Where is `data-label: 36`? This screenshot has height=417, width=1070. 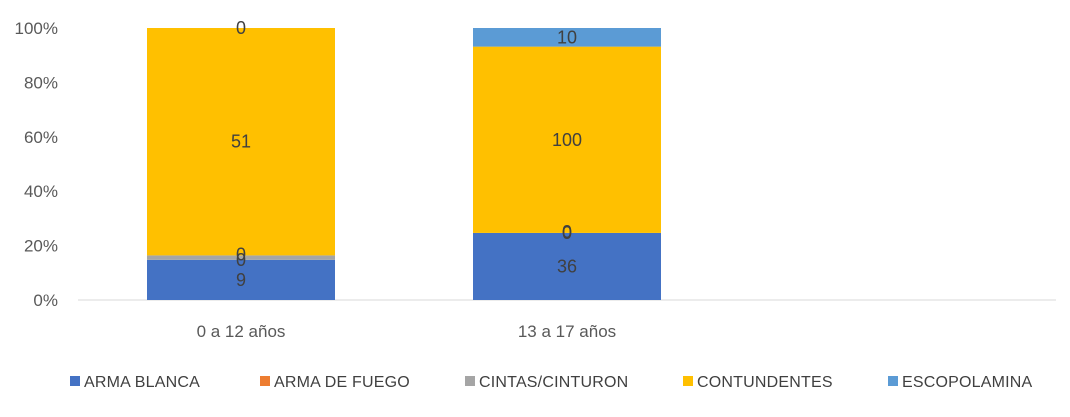 data-label: 36 is located at coordinates (567, 266).